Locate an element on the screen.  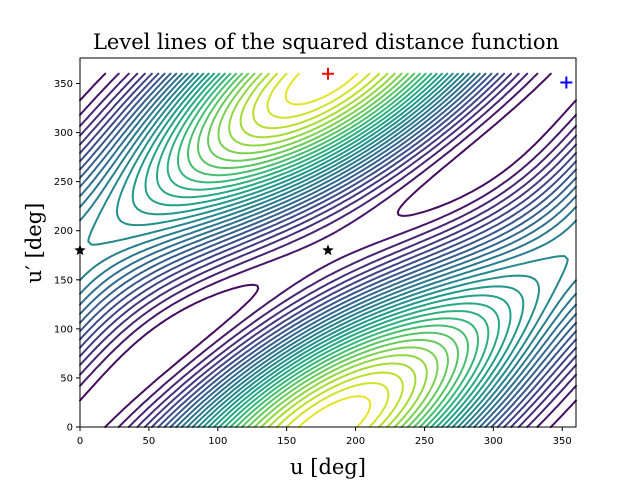
y-tick-label: 0 is located at coordinates (70, 428).